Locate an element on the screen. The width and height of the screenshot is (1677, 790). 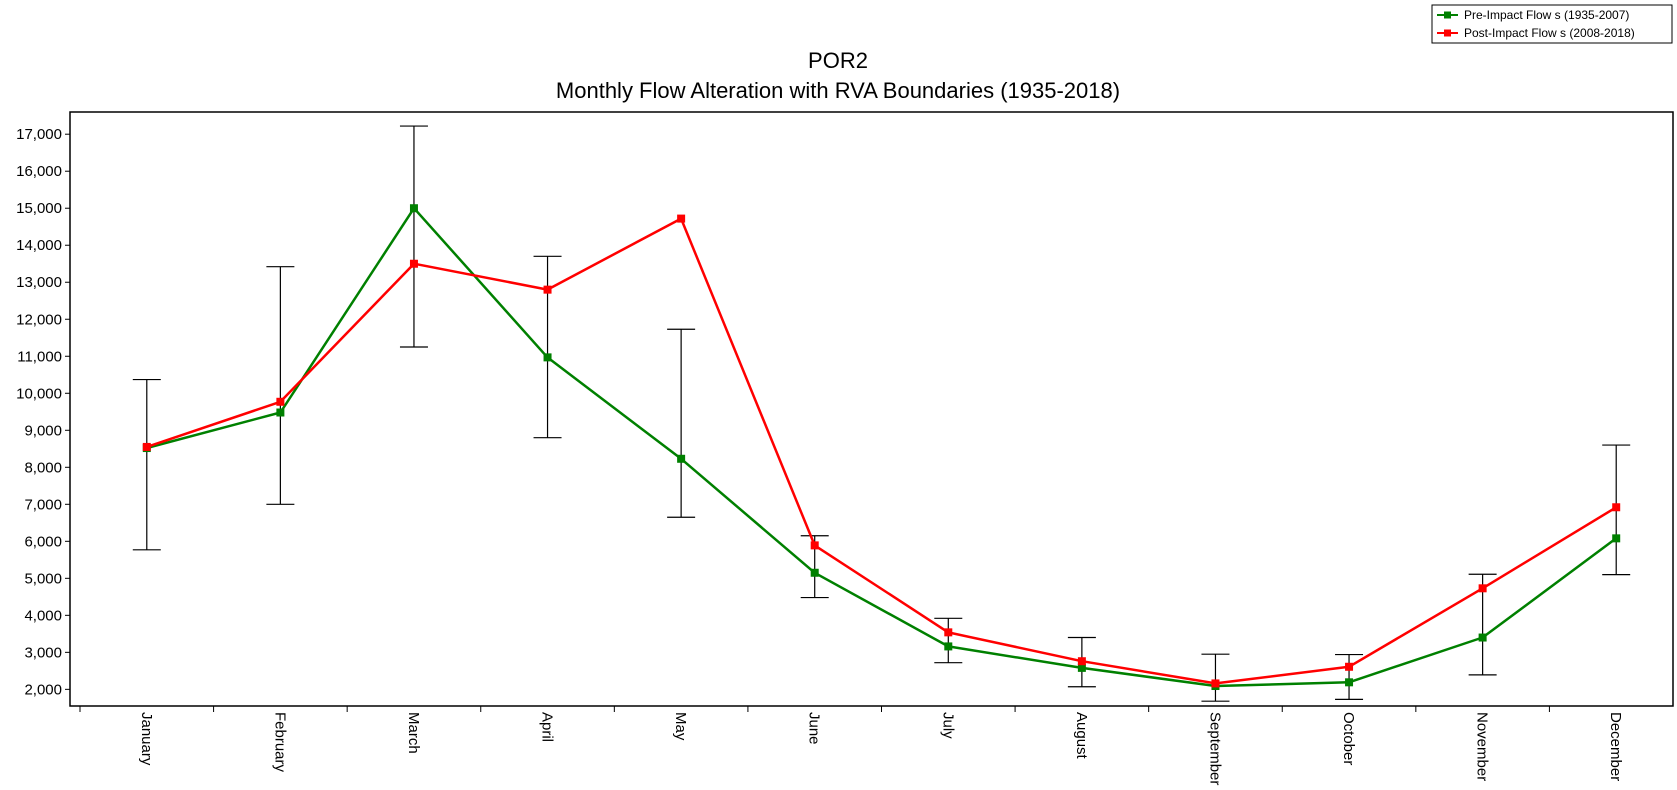
legend-box is located at coordinates (1552, 24).